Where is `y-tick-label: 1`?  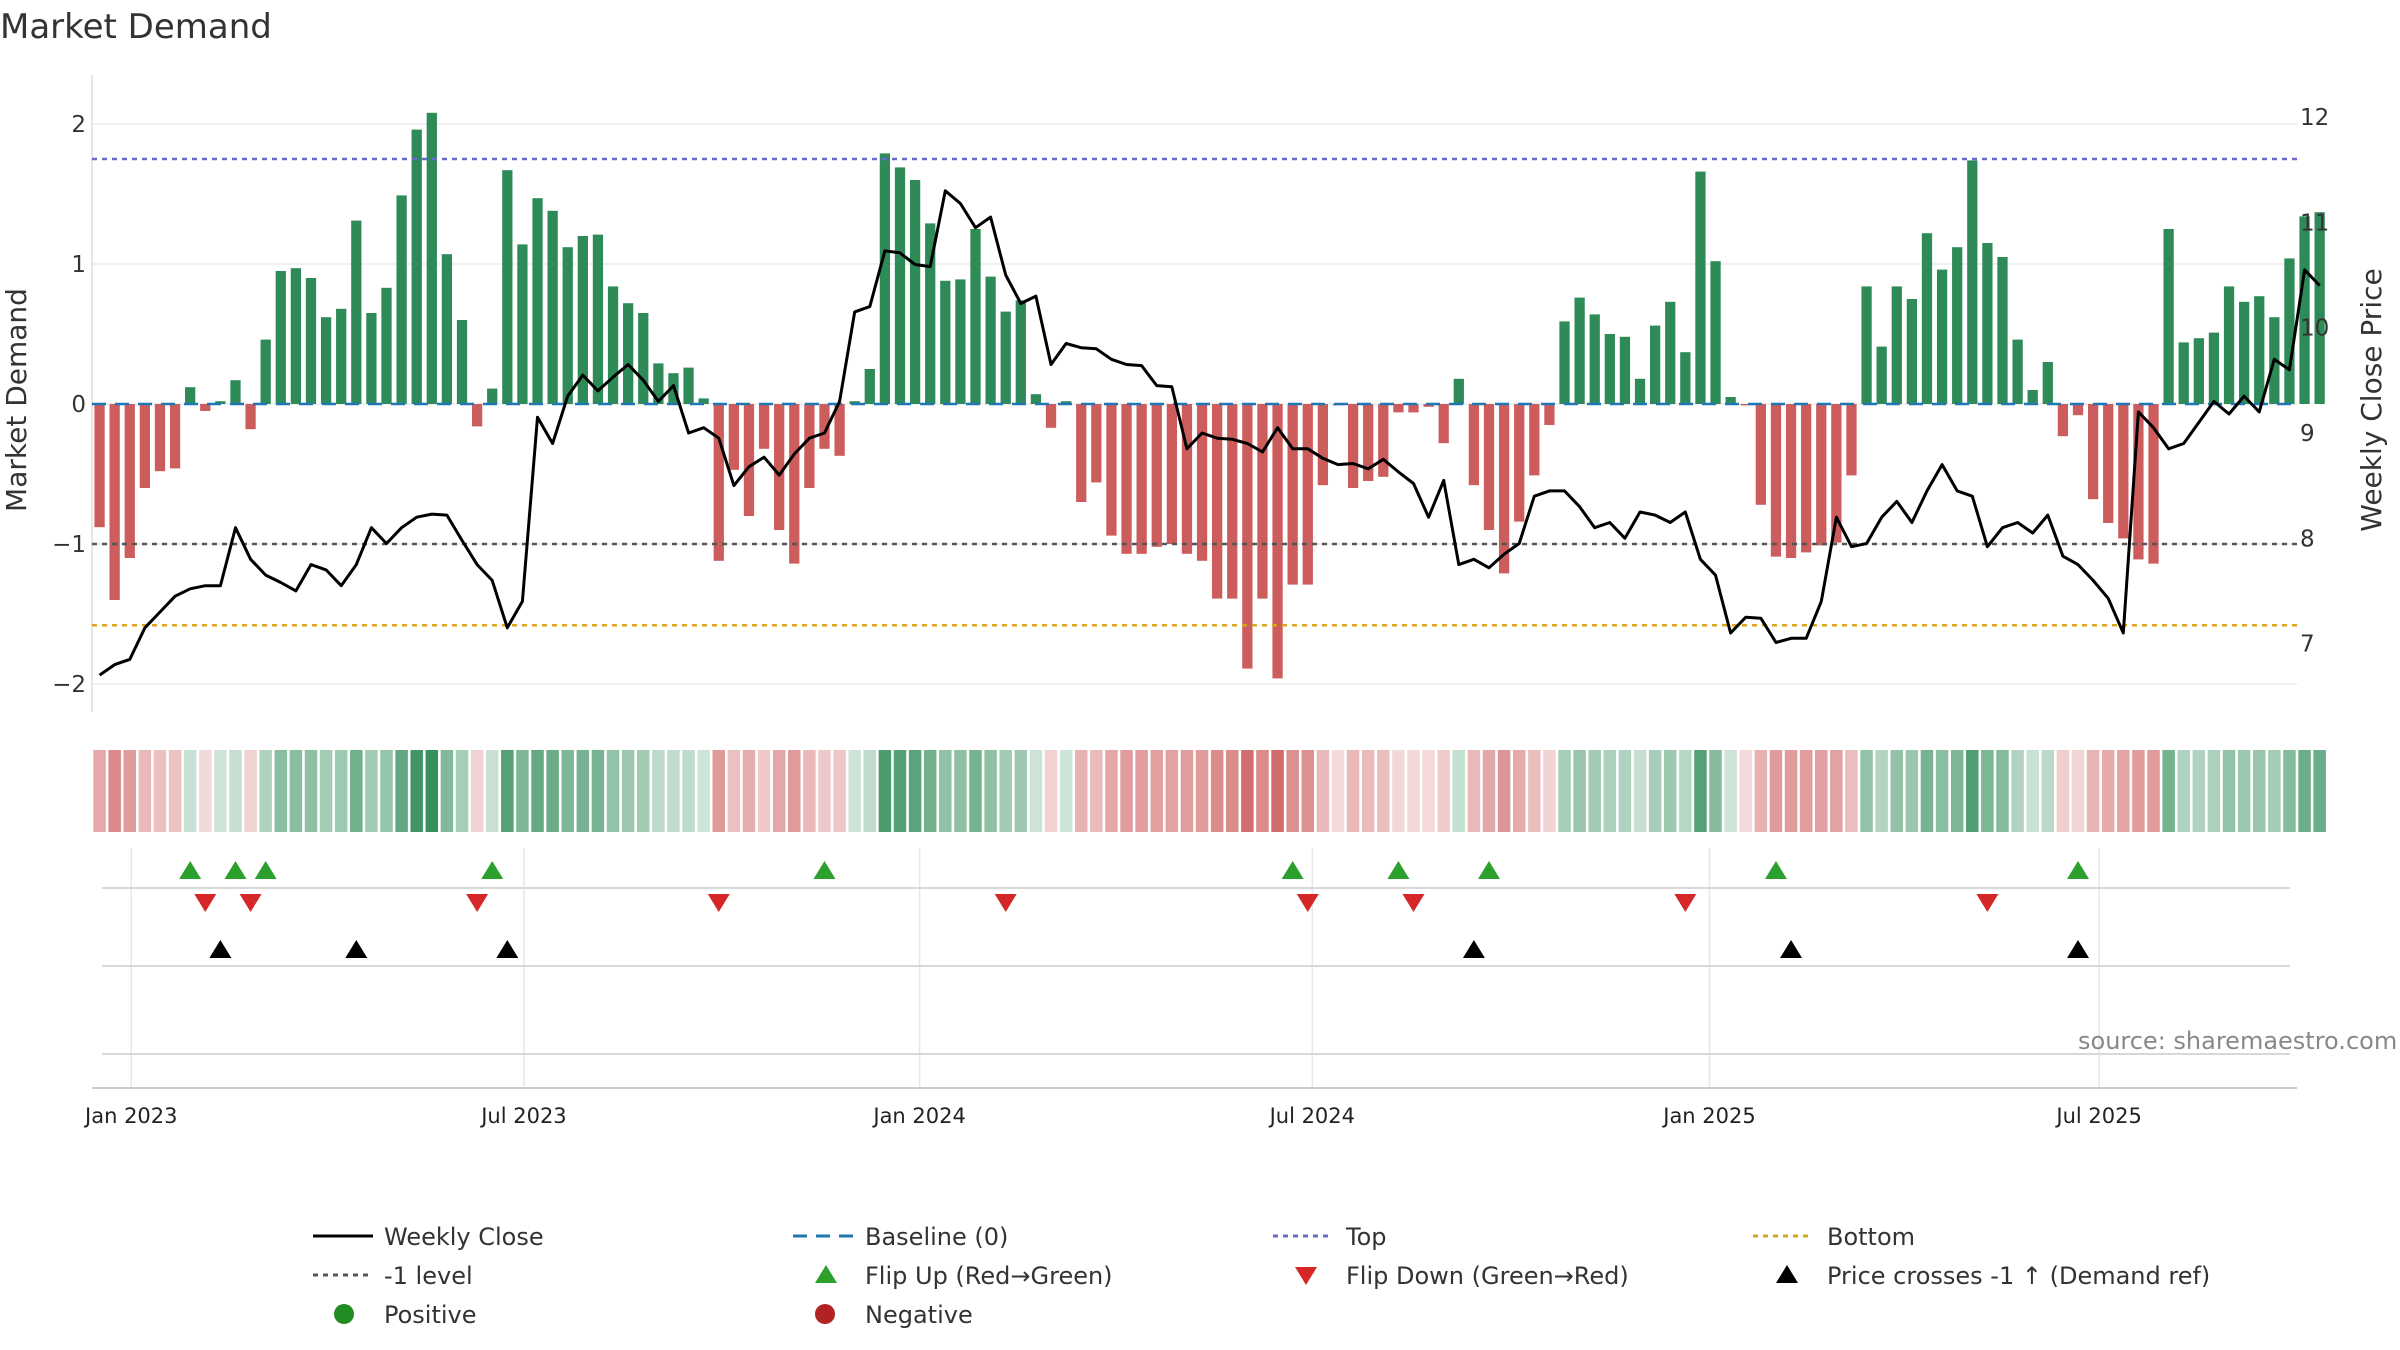
y-tick-label: 1 is located at coordinates (78, 265).